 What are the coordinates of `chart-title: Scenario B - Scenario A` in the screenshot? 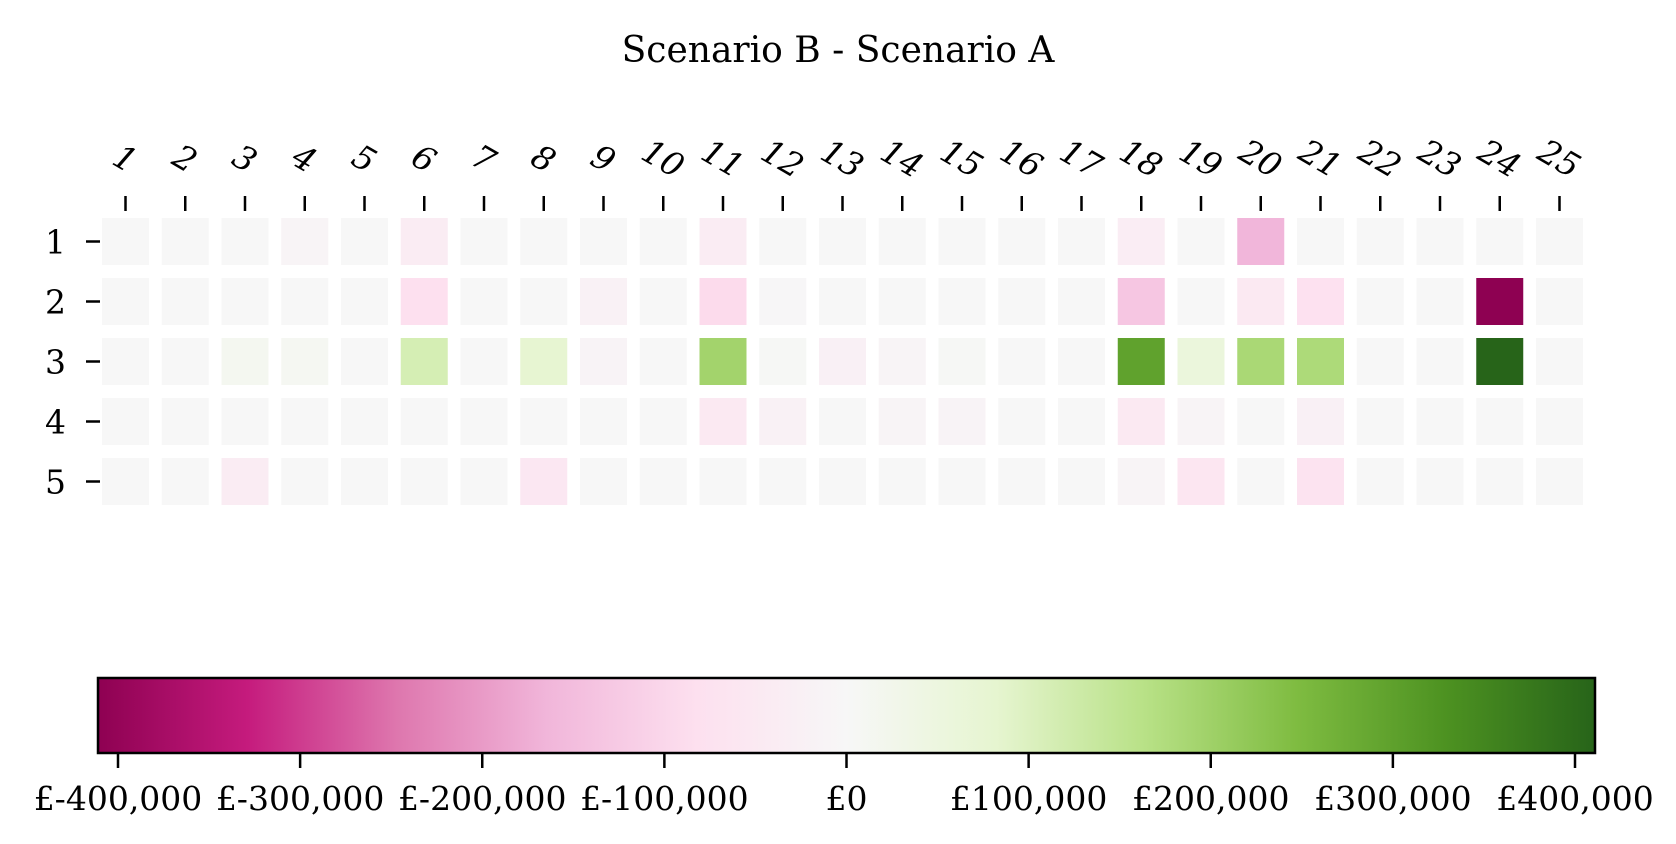 It's located at (839, 50).